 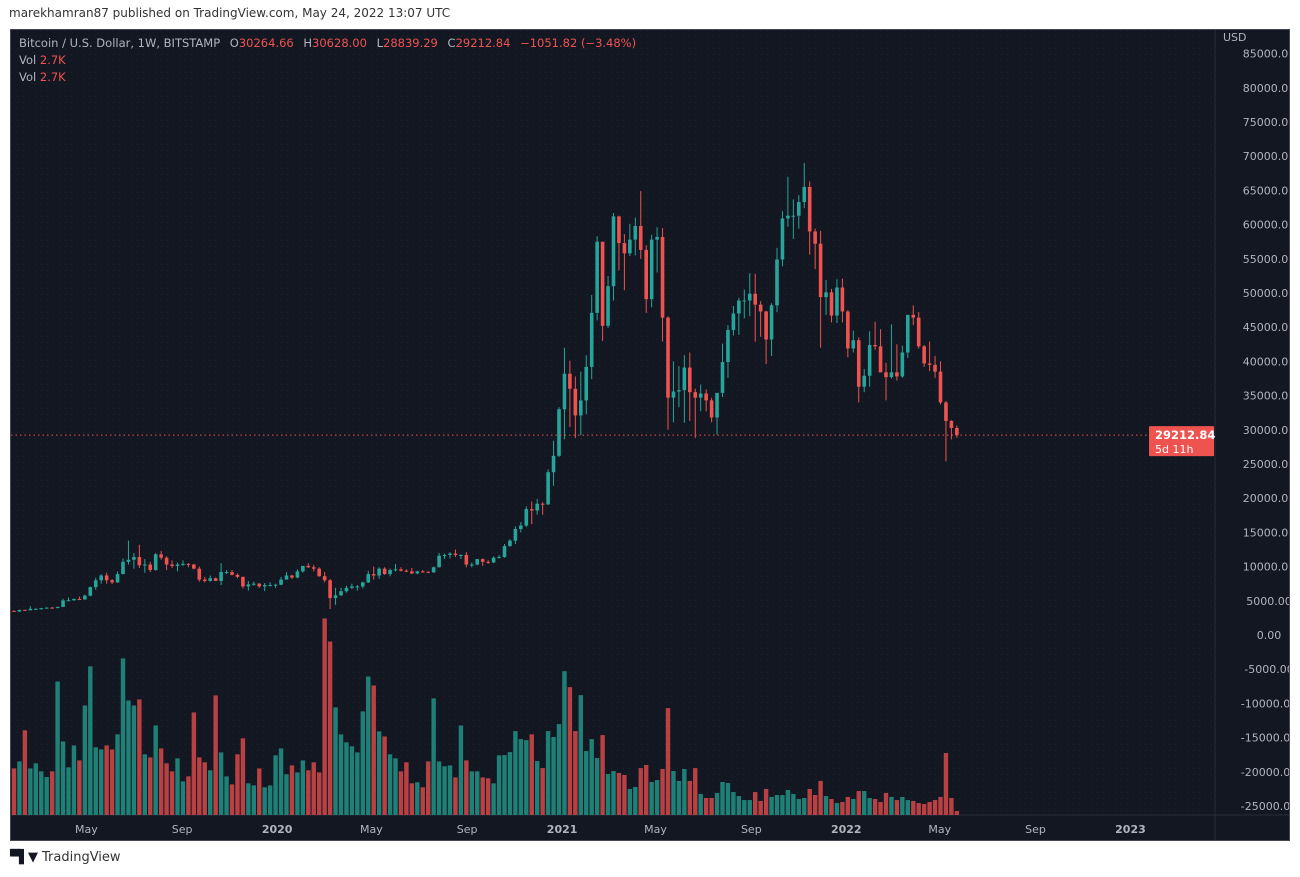 I want to click on tradingview-logo: ▀▌▼ TradingView, so click(x=65, y=857).